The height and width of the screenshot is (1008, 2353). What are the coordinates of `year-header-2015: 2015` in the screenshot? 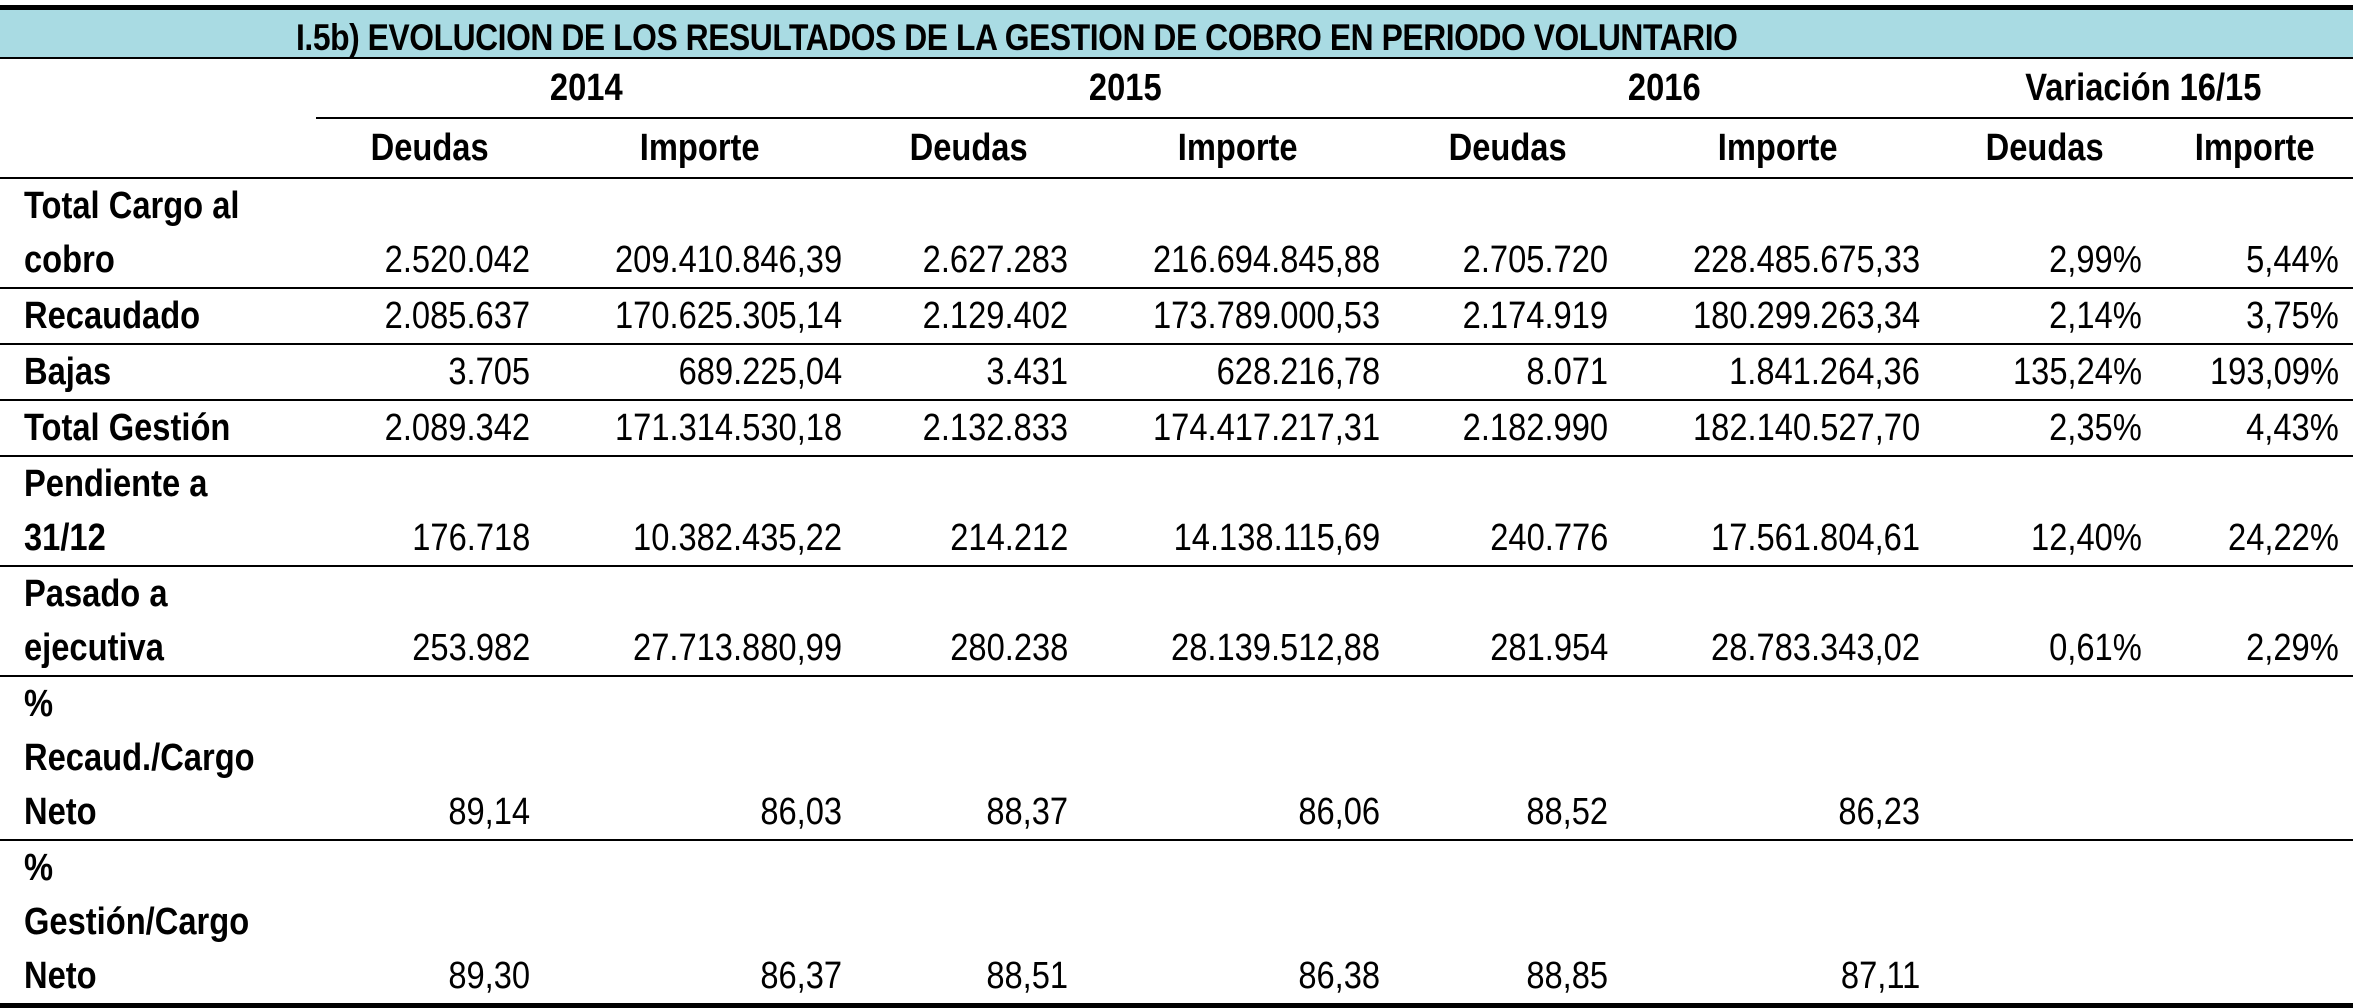 It's located at (1125, 89).